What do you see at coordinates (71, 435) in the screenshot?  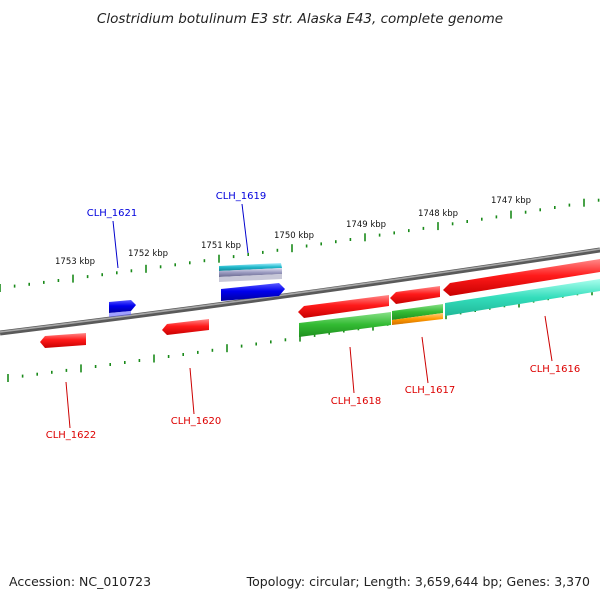 I see `gene-label-CLH_1622: CLH_1622` at bounding box center [71, 435].